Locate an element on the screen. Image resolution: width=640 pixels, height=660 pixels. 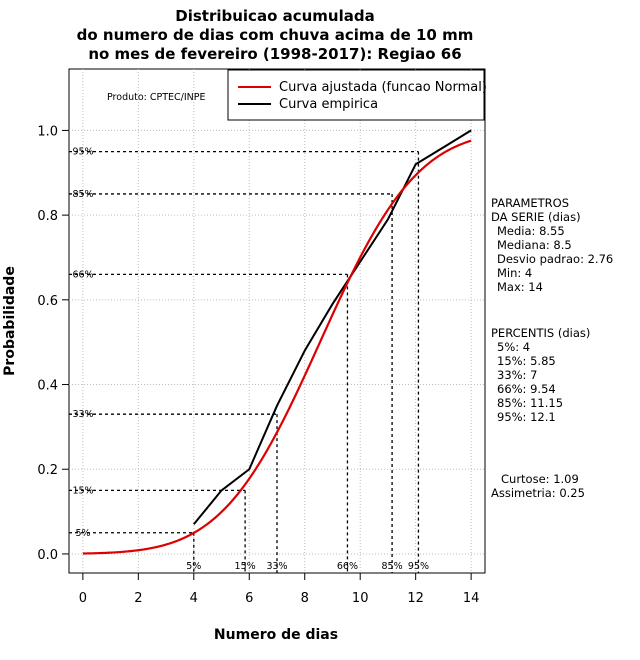
x-tick-label: 6 is located at coordinates (249, 598).